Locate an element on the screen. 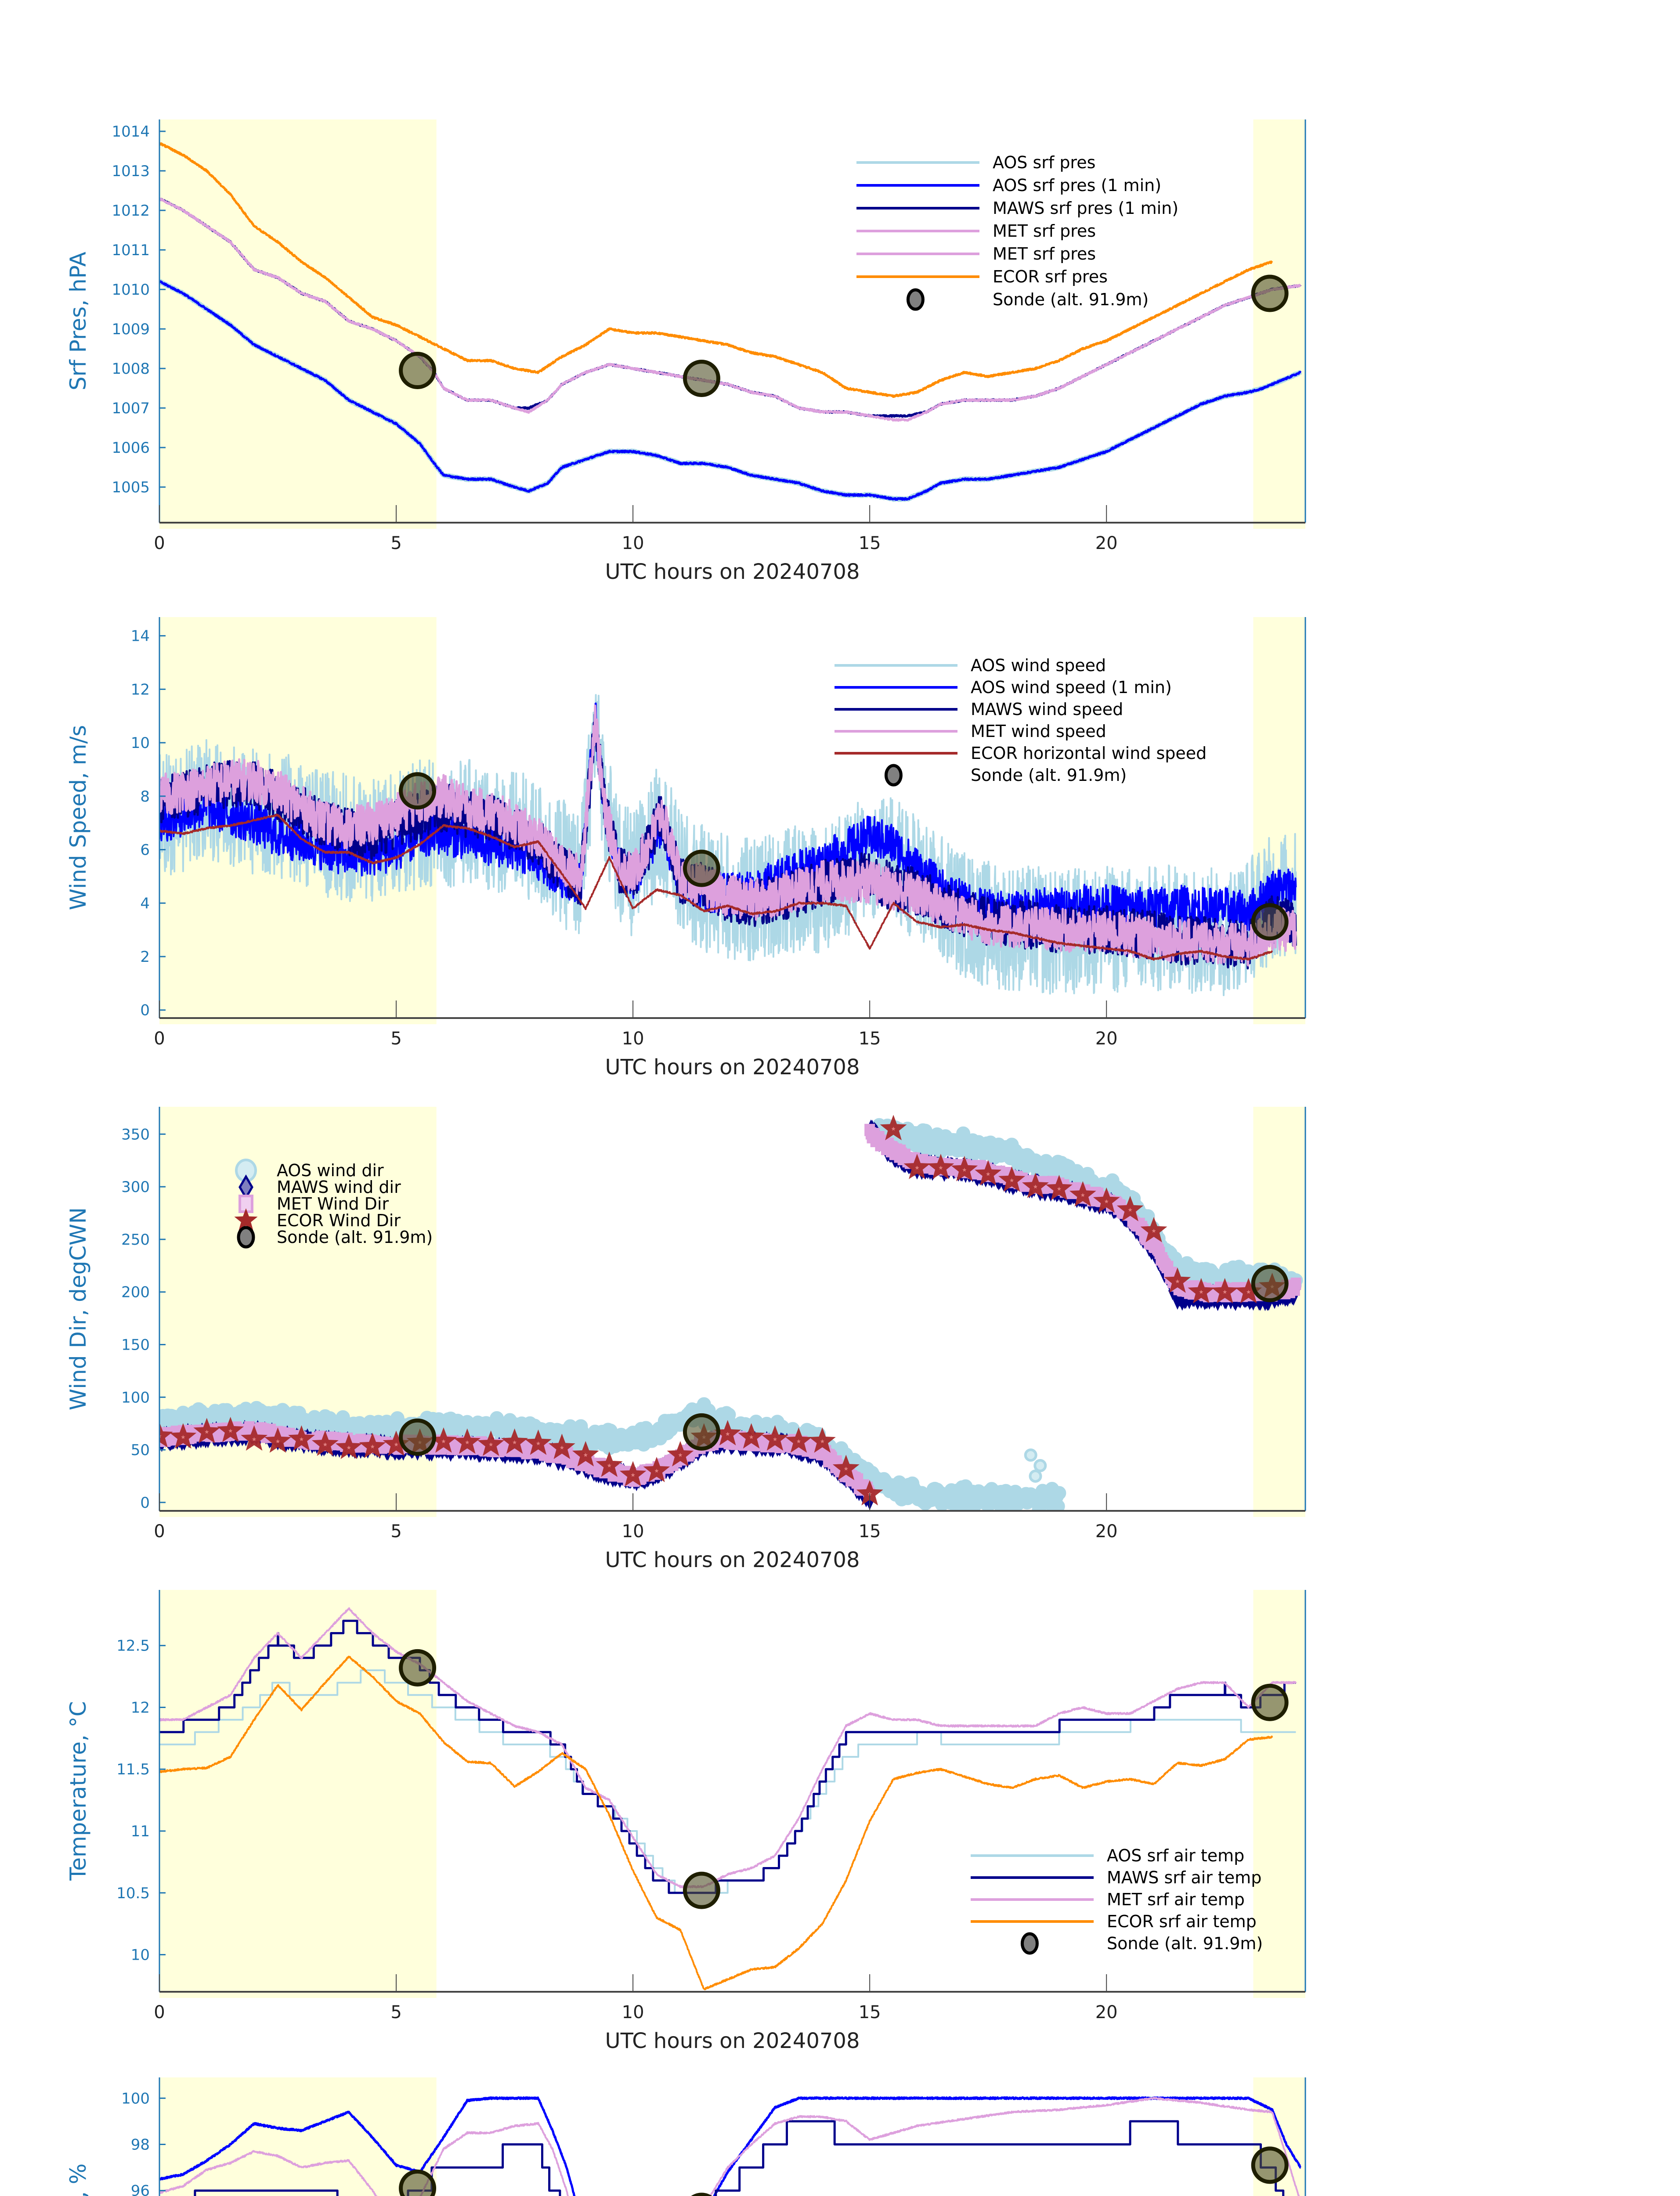 This screenshot has height=2196, width=1680. legend-label: MAWS wind dir is located at coordinates (339, 1187).